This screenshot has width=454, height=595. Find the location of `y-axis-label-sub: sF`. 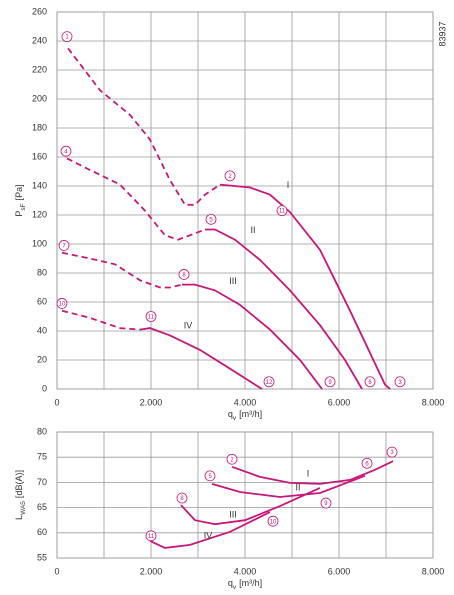

y-axis-label-sub: sF is located at coordinates (23, 206).